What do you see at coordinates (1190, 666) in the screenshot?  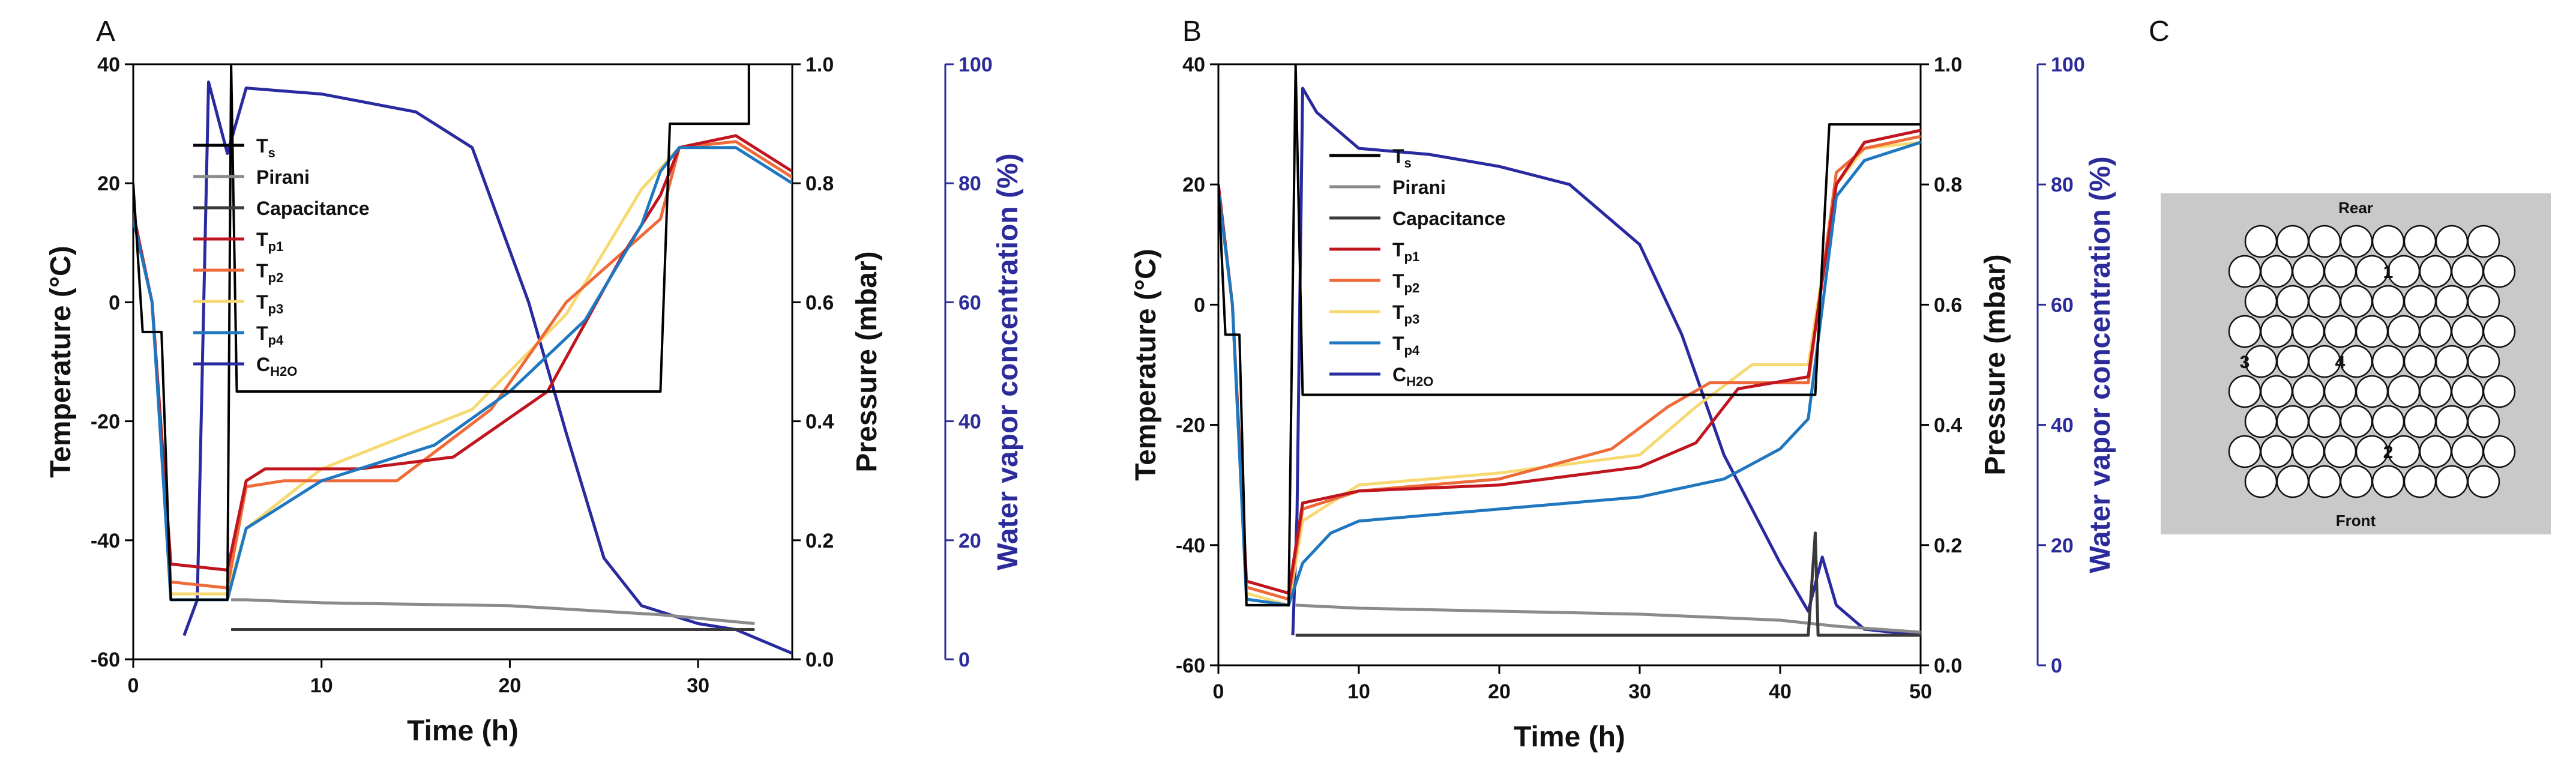 I see `y-tick-label: -60` at bounding box center [1190, 666].